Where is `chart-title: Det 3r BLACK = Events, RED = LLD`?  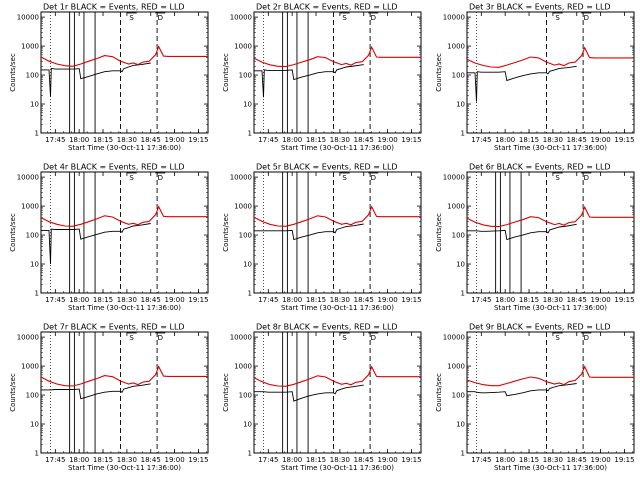
chart-title: Det 3r BLACK = Events, RED = LLD is located at coordinates (540, 7).